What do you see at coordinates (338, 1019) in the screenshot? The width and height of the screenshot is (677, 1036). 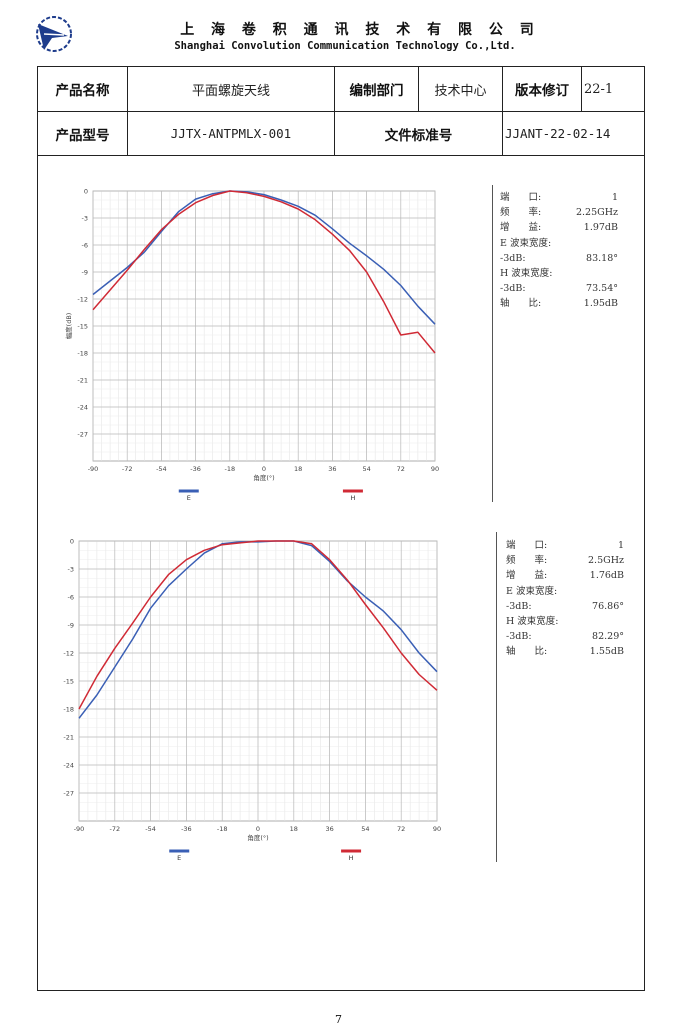 I see `page-number: 7` at bounding box center [338, 1019].